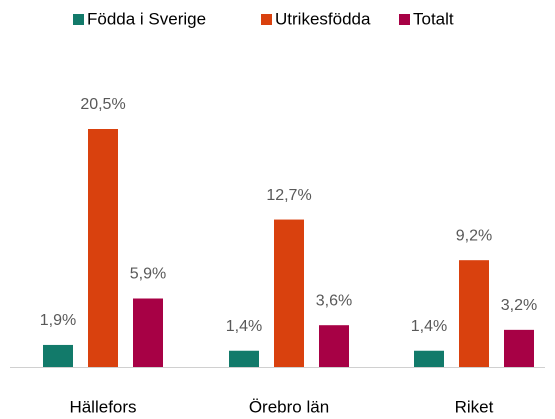 Image resolution: width=555 pixels, height=419 pixels. What do you see at coordinates (519, 305) in the screenshot?
I see `data-label: 3,2%` at bounding box center [519, 305].